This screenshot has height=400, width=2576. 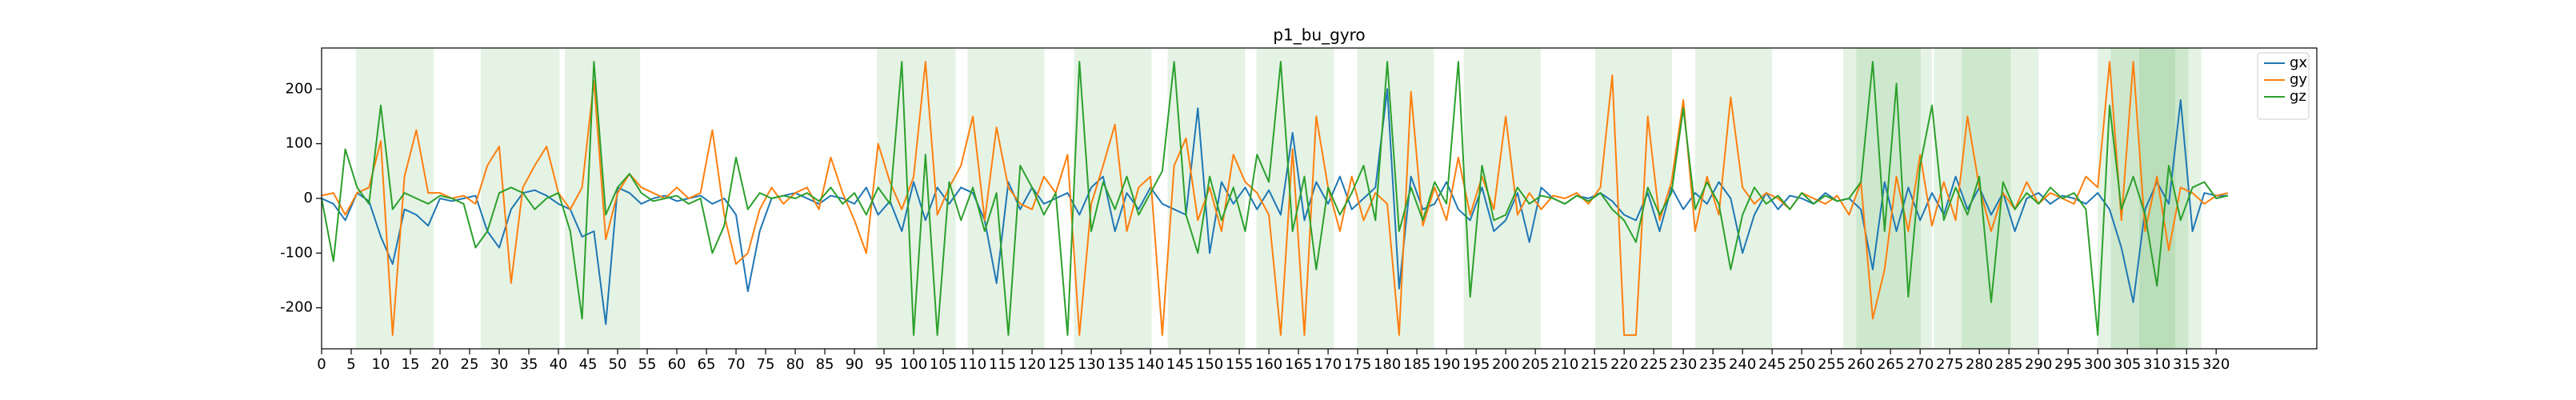 I want to click on x-tick-label: 275, so click(x=1949, y=364).